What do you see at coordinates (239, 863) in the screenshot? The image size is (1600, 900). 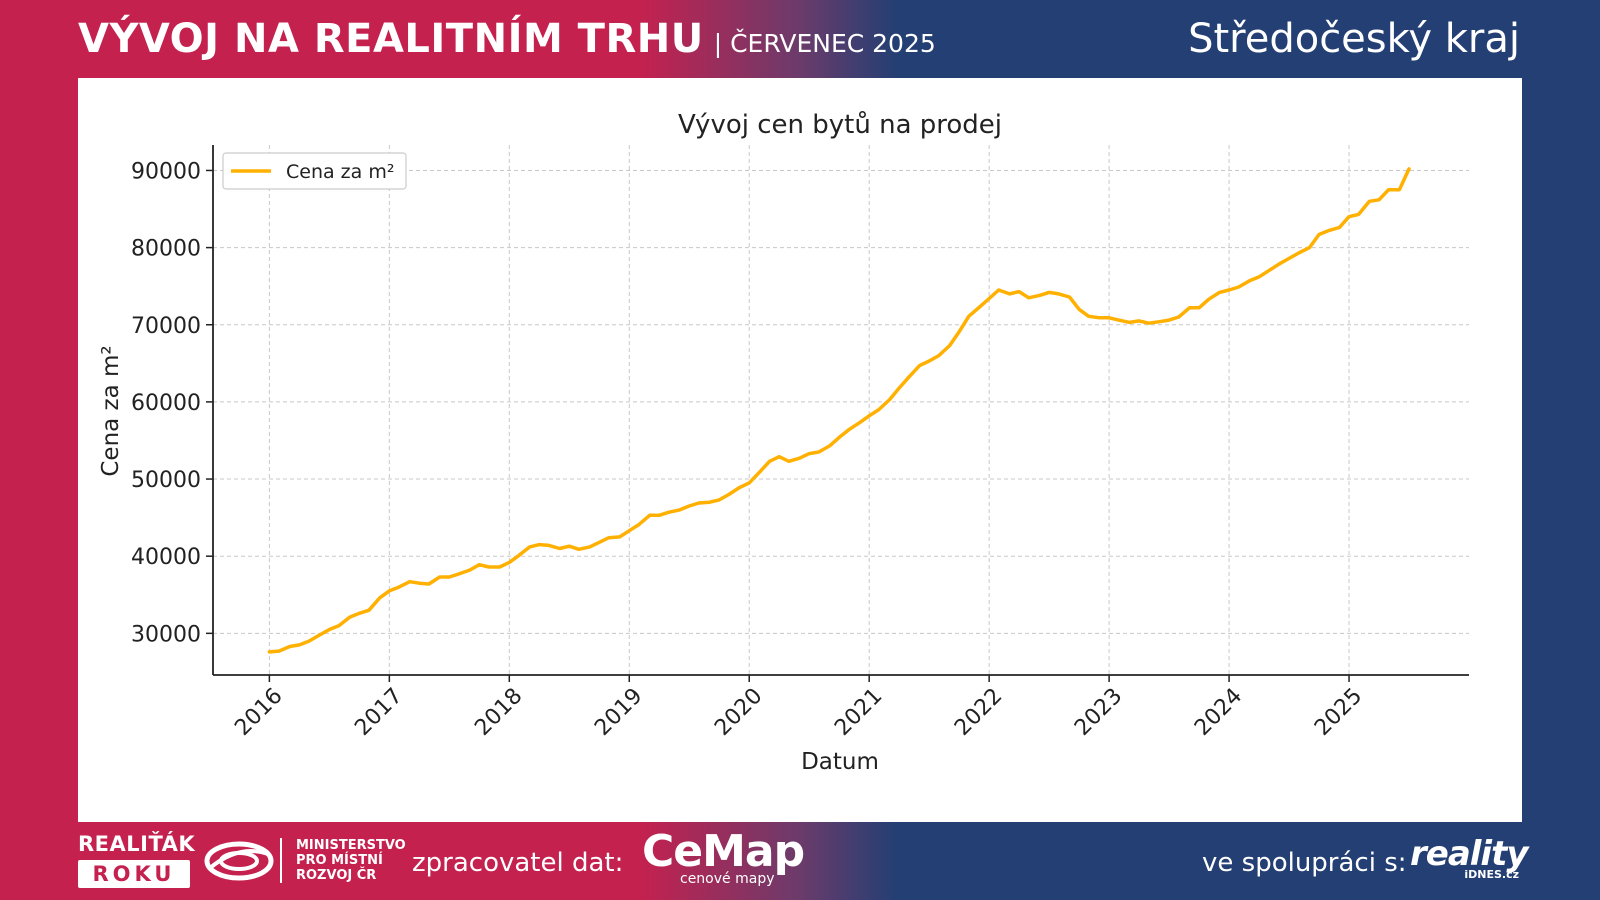 I see `ministry-emblem-icon` at bounding box center [239, 863].